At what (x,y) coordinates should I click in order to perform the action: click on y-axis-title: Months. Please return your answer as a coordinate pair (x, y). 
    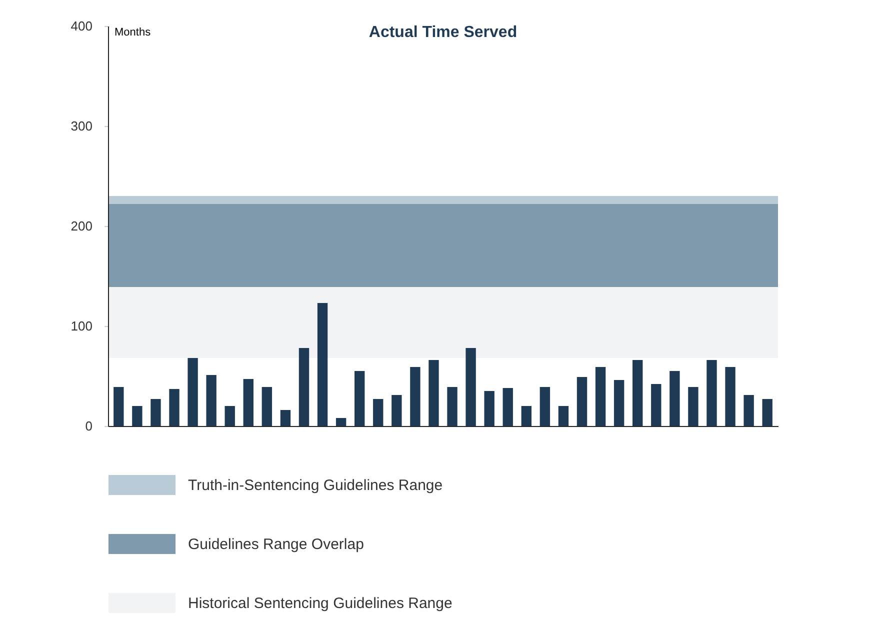
    Looking at the image, I should click on (133, 32).